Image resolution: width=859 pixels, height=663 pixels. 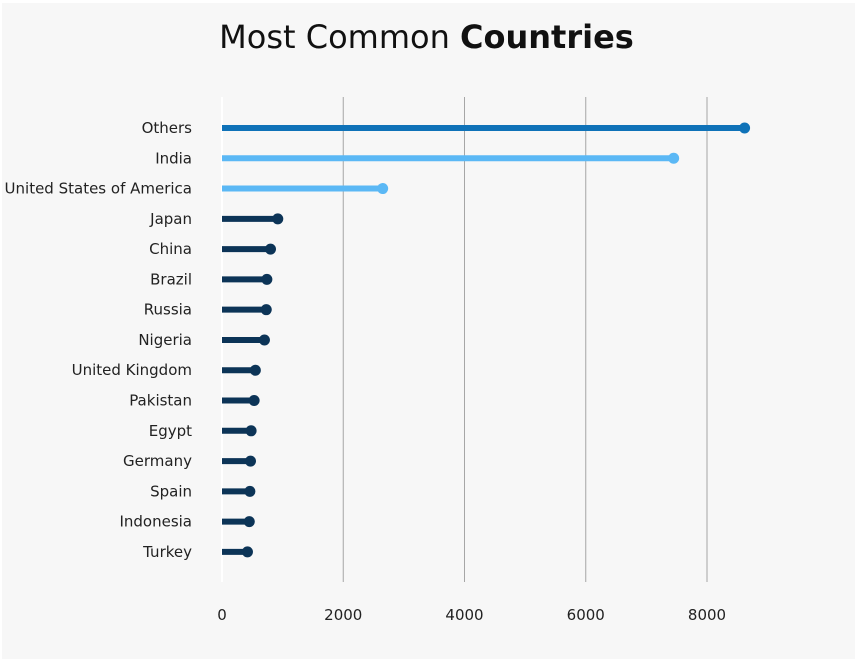 What do you see at coordinates (132, 370) in the screenshot?
I see `category-label: United Kingdom` at bounding box center [132, 370].